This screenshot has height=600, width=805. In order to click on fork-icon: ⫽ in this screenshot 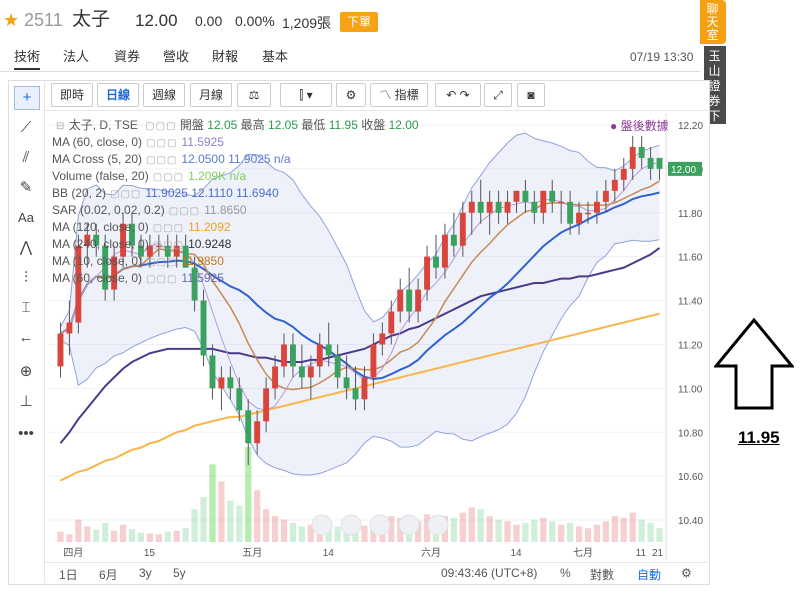, I will do `click(26, 157)`.